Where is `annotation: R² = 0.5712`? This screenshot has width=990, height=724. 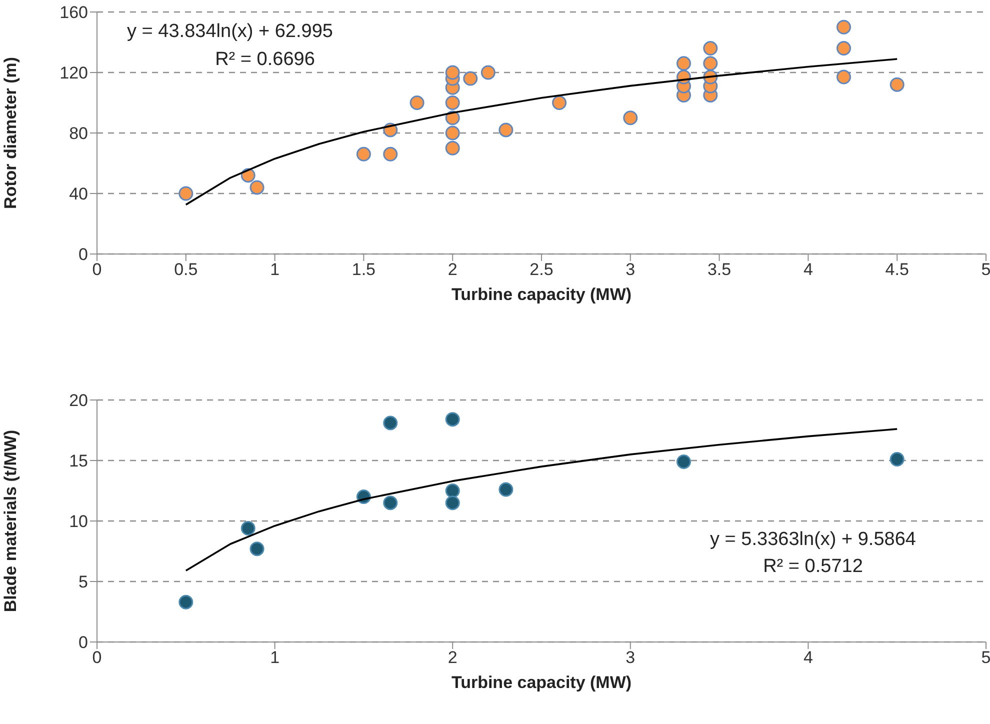 annotation: R² = 0.5712 is located at coordinates (813, 567).